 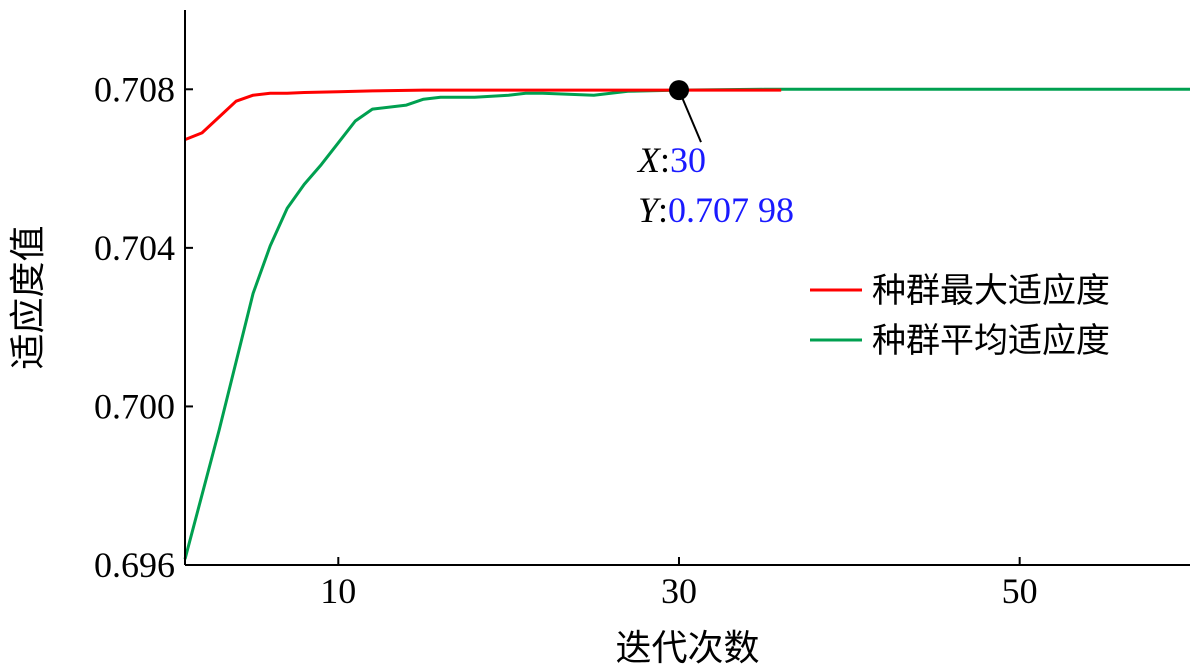 I want to click on legend-label-max-fitness: 种群最大适应度, so click(x=991, y=291).